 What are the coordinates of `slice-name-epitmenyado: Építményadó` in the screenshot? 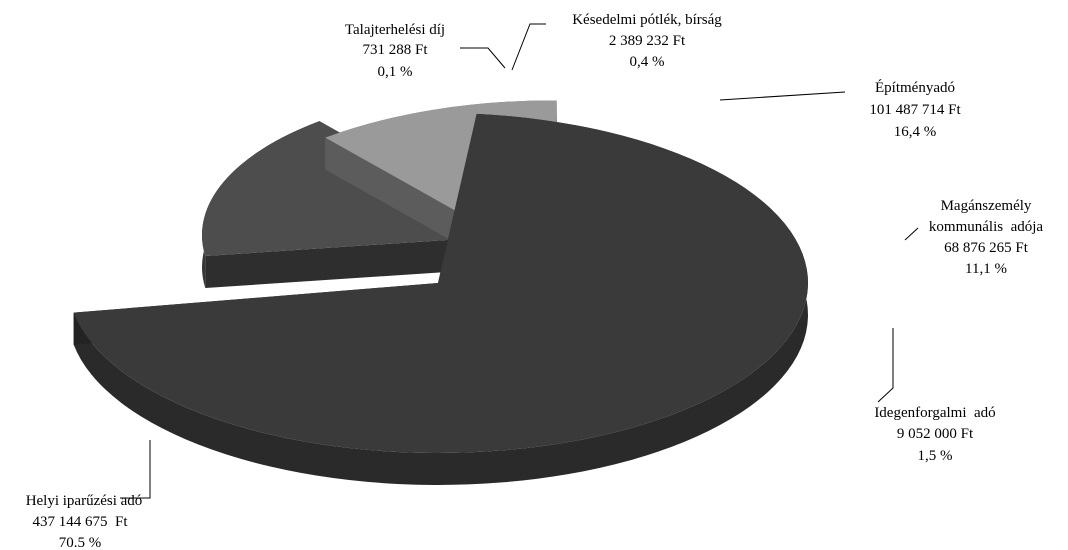 It's located at (915, 87).